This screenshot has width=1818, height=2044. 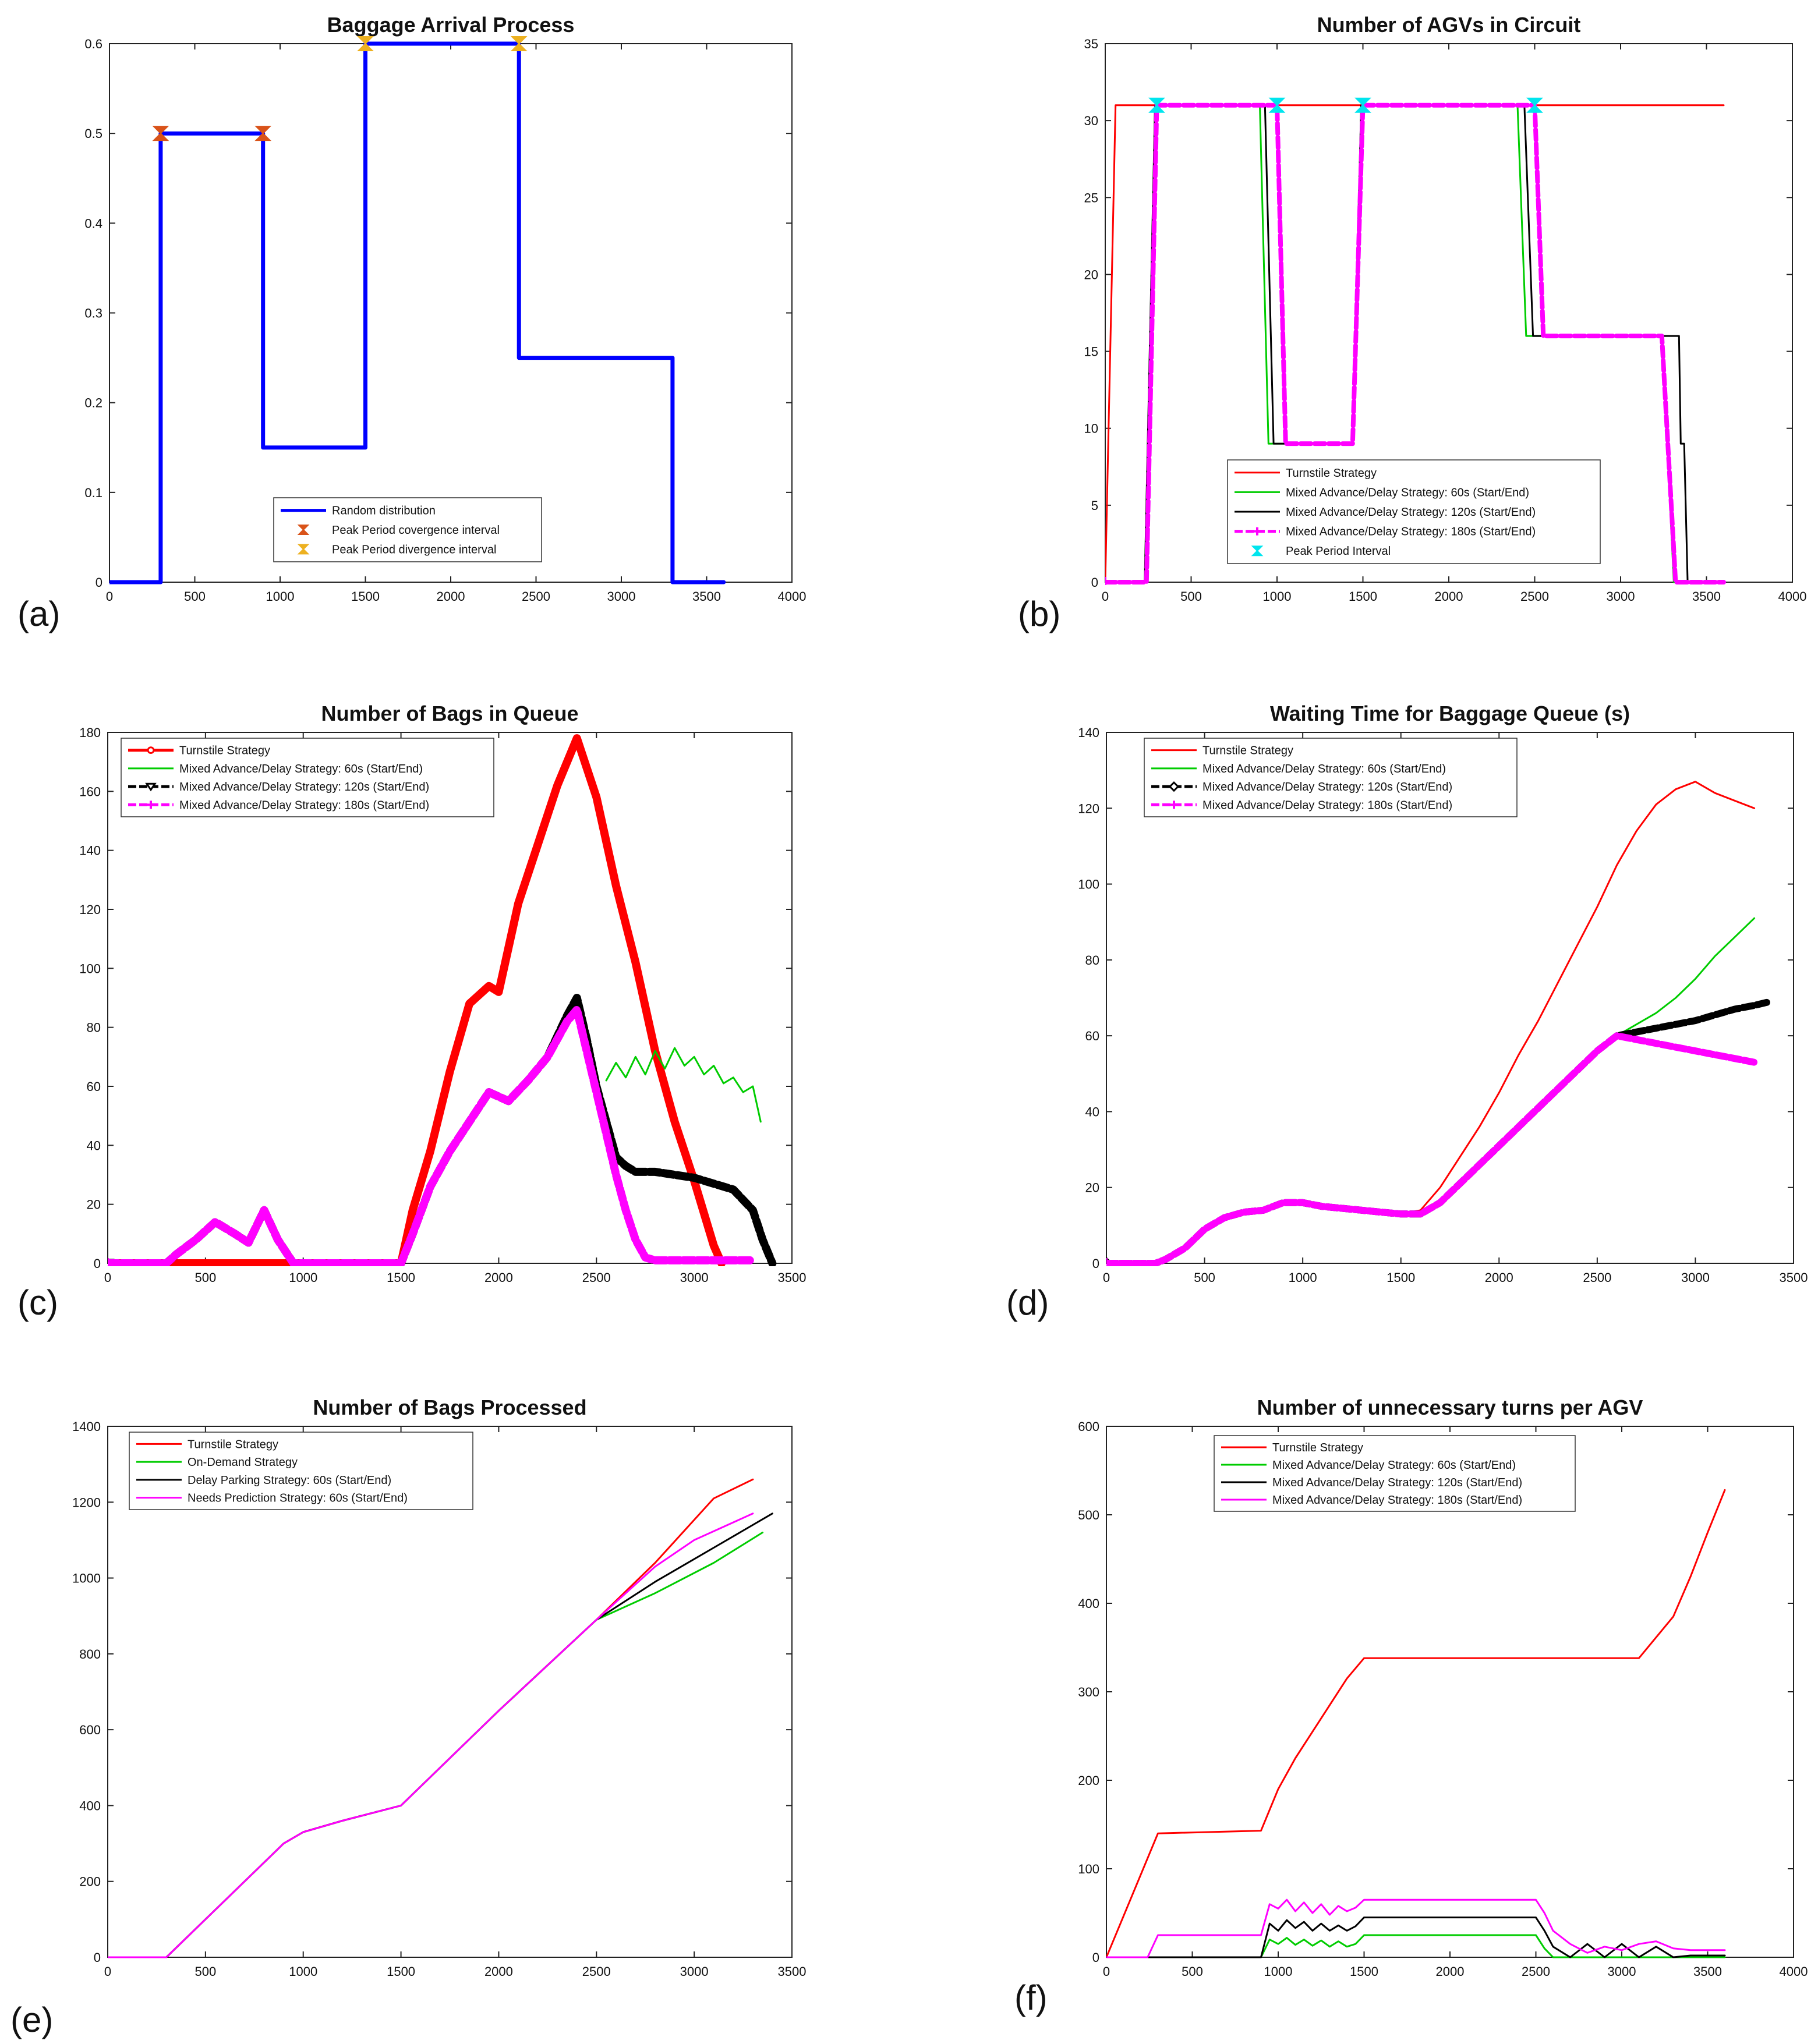 I want to click on series-random-distribution, so click(x=418, y=312).